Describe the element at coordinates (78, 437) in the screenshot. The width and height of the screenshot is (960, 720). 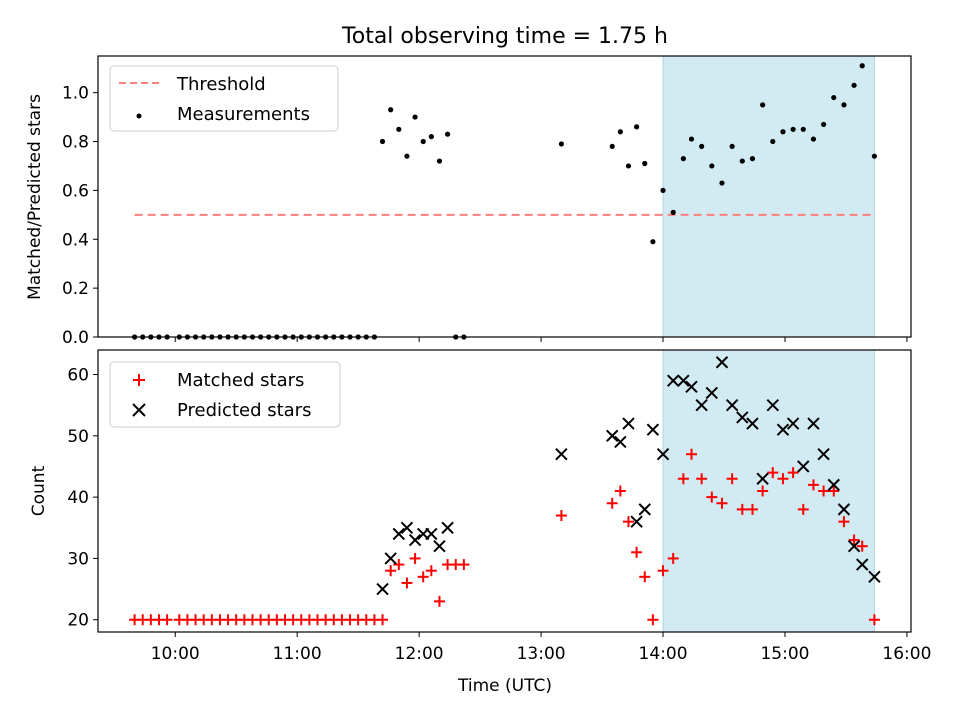
I see `bottom-y-tick-label: 50` at that location.